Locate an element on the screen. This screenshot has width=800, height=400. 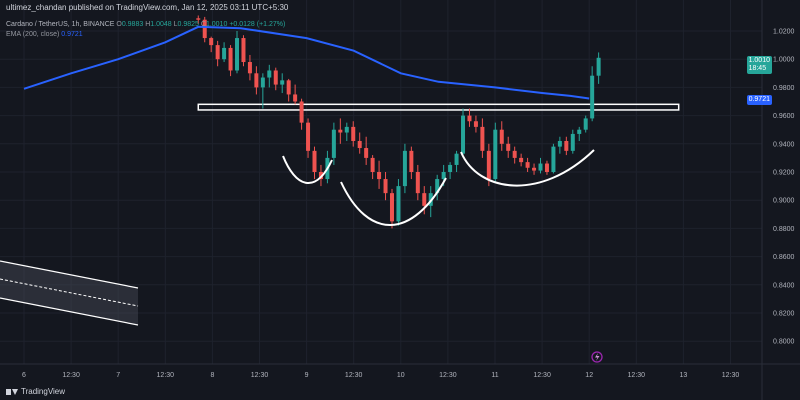
brand-footer: TradingView is located at coordinates (35, 391).